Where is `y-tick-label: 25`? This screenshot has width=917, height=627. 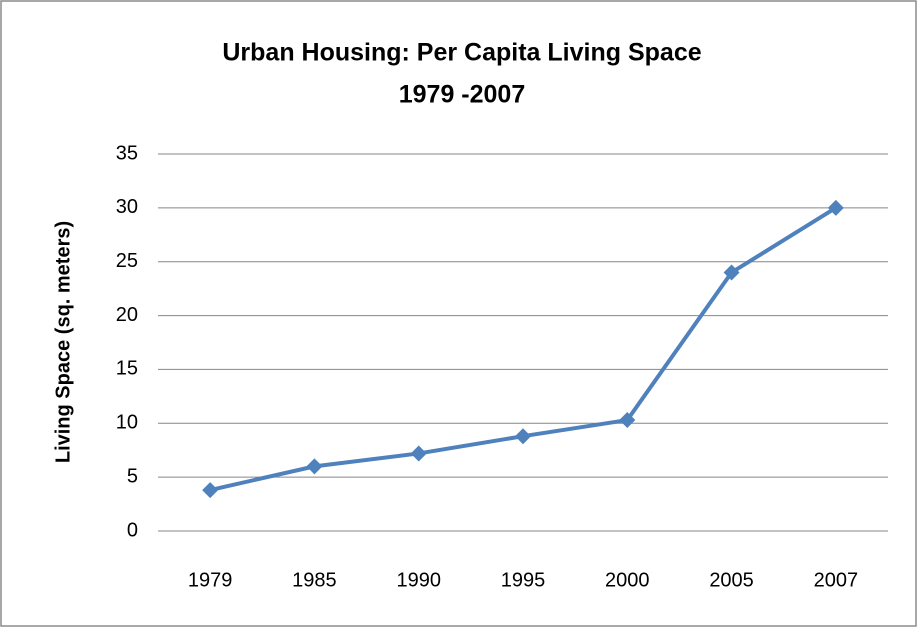 y-tick-label: 25 is located at coordinates (127, 261).